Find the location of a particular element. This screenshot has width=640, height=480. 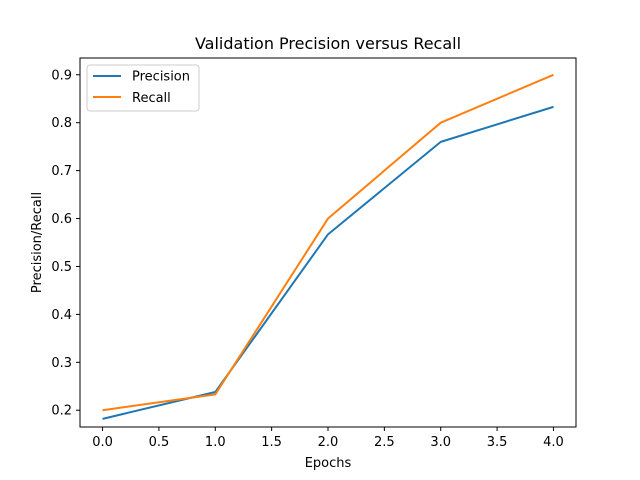

legend-label-recall: Recall is located at coordinates (151, 98).